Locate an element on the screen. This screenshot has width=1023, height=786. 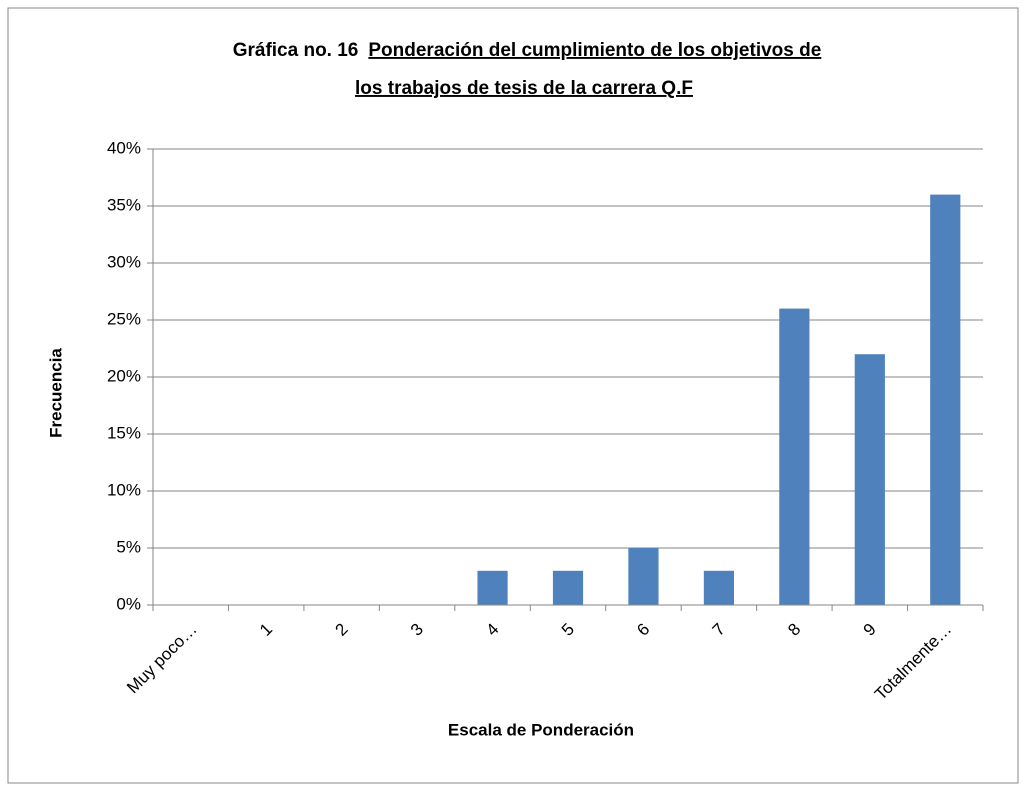
y-tick-label: 20% is located at coordinates (124, 375).